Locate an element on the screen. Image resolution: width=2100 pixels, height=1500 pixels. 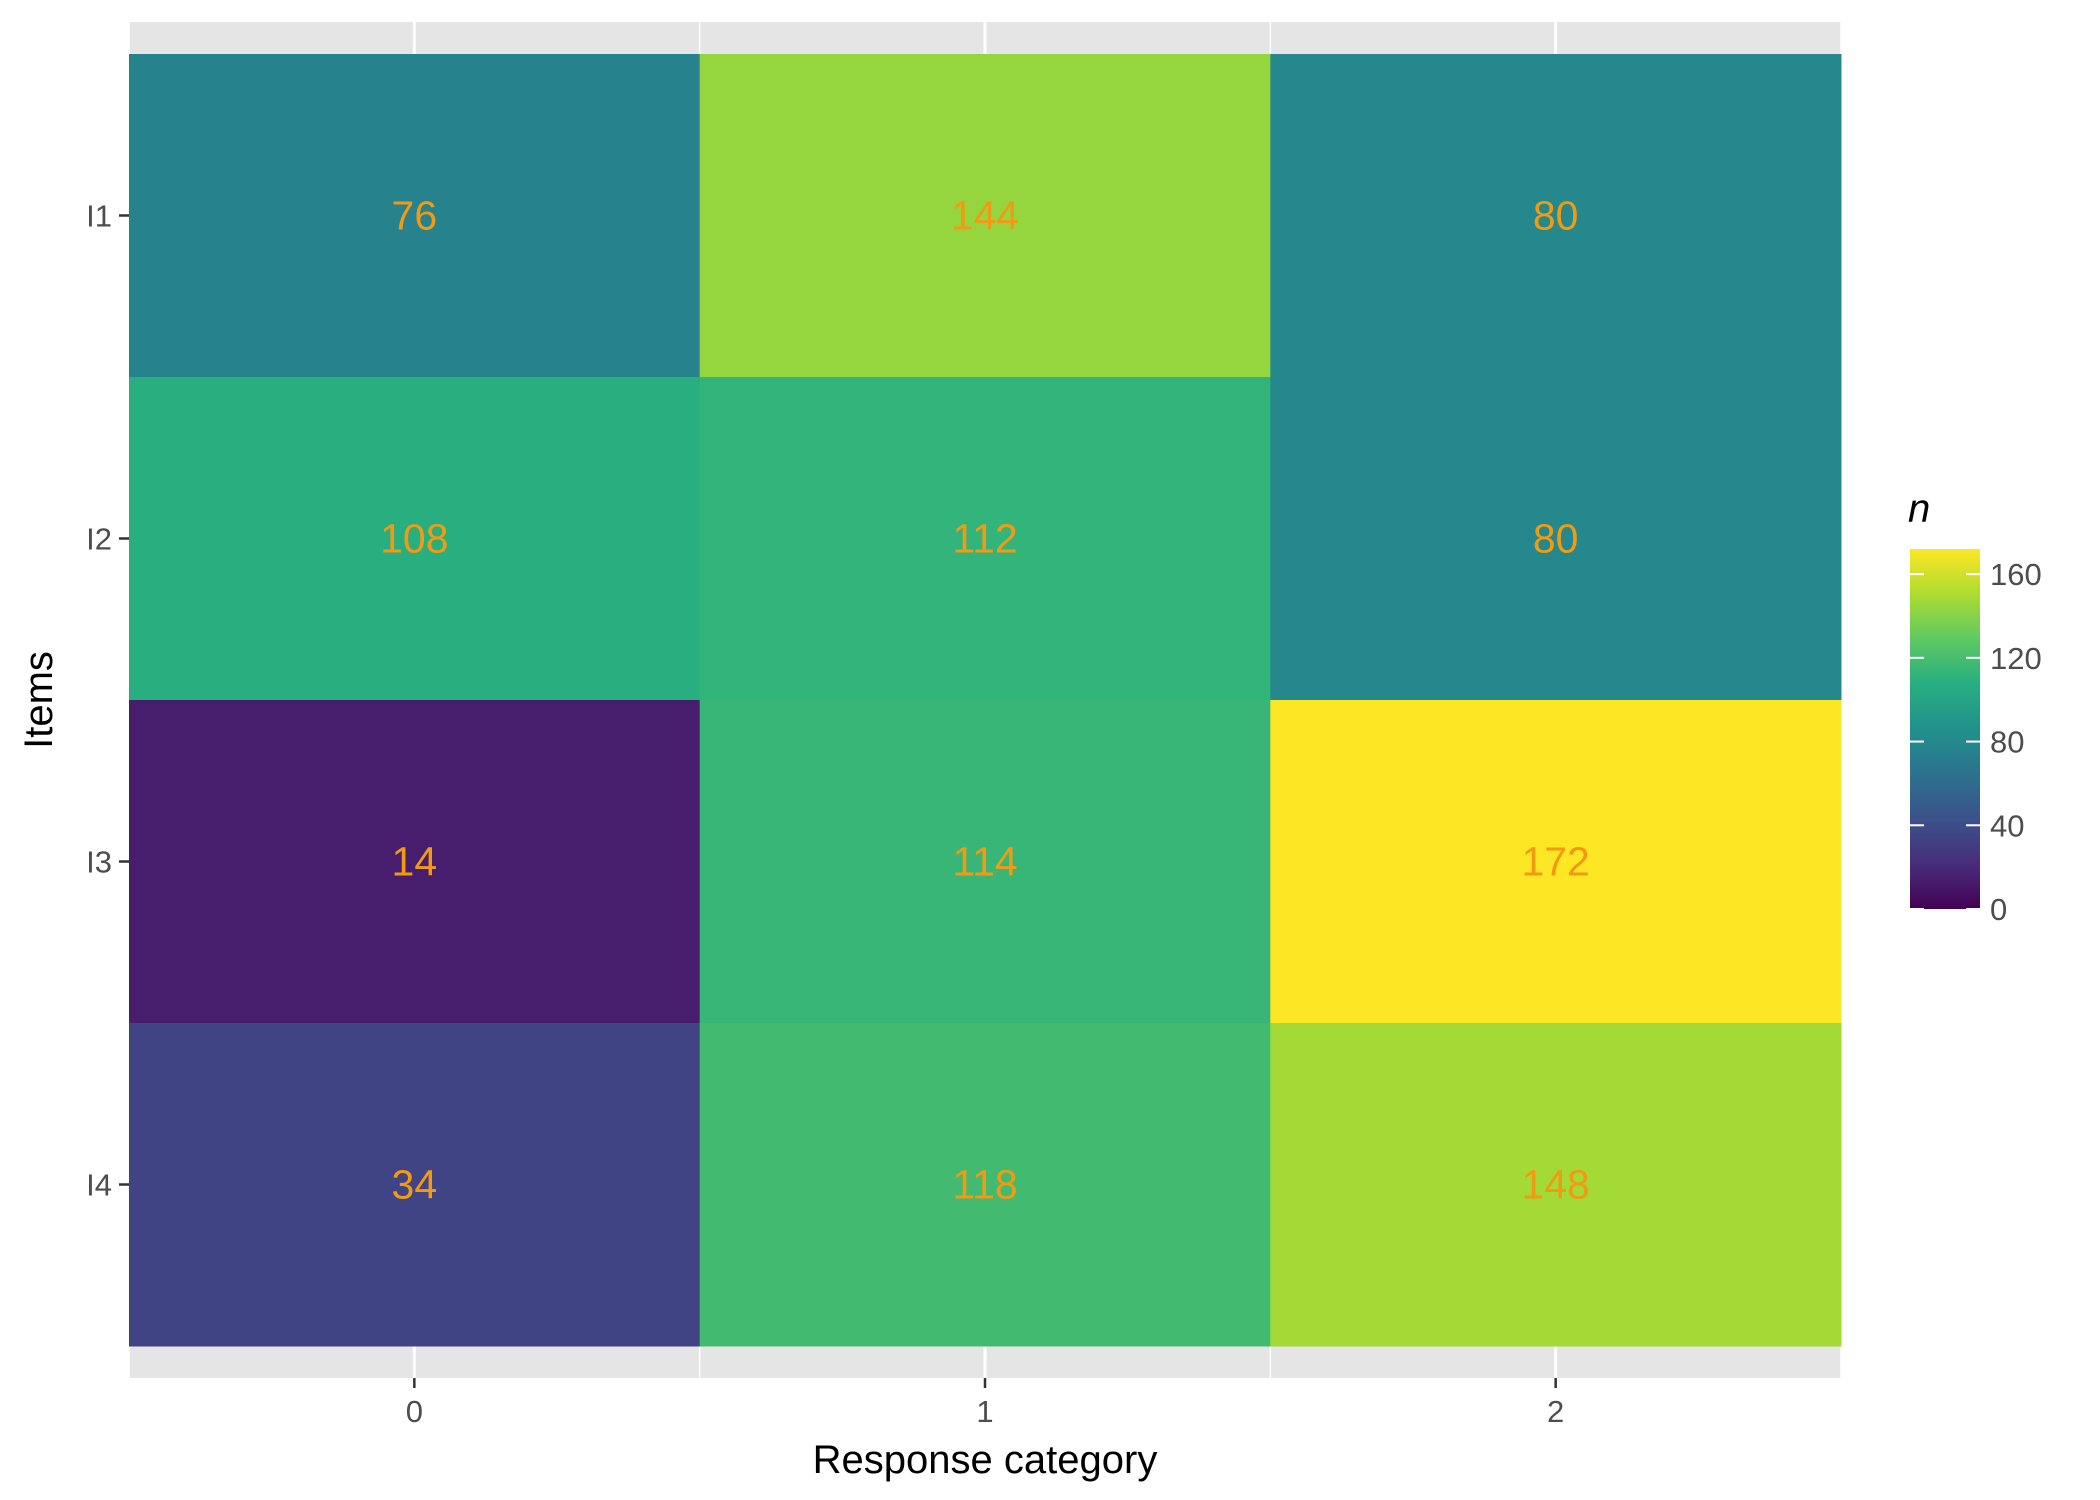
cell-value-label: 76 is located at coordinates (415, 216).